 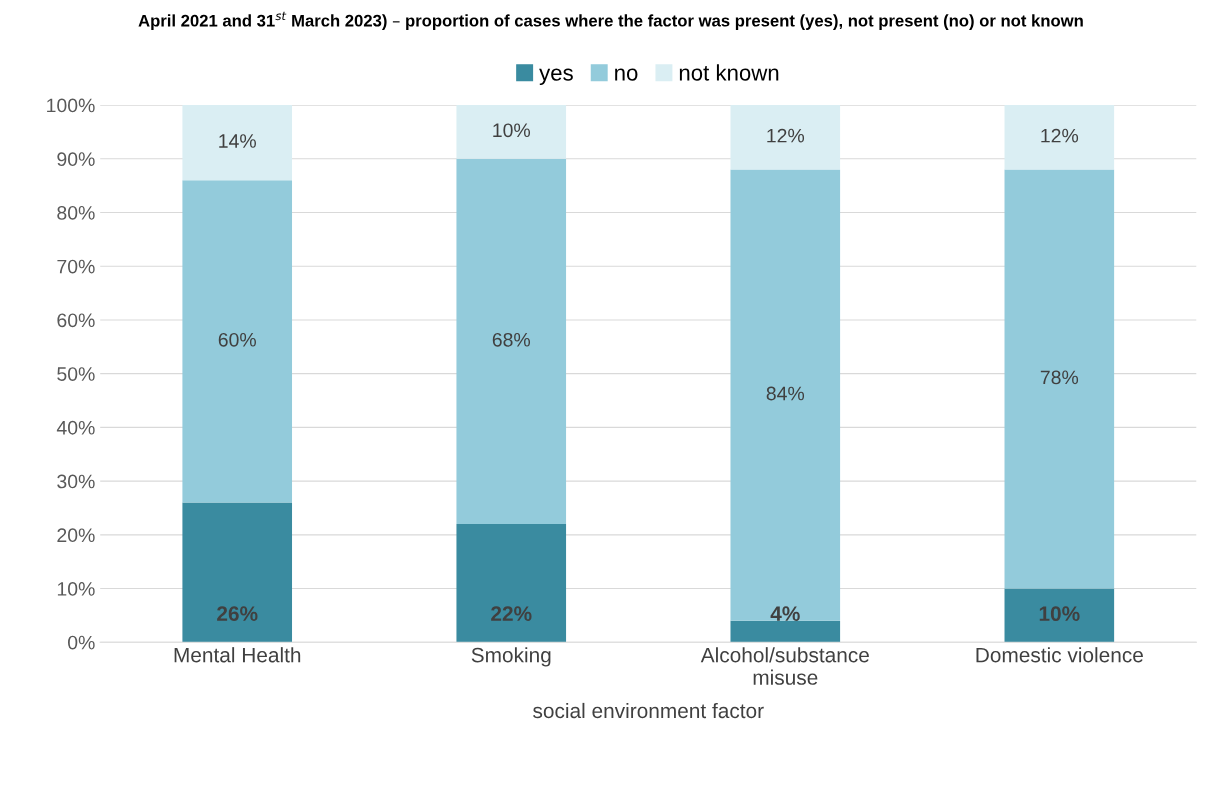 What do you see at coordinates (511, 657) in the screenshot?
I see `x-tick-label: Smoking` at bounding box center [511, 657].